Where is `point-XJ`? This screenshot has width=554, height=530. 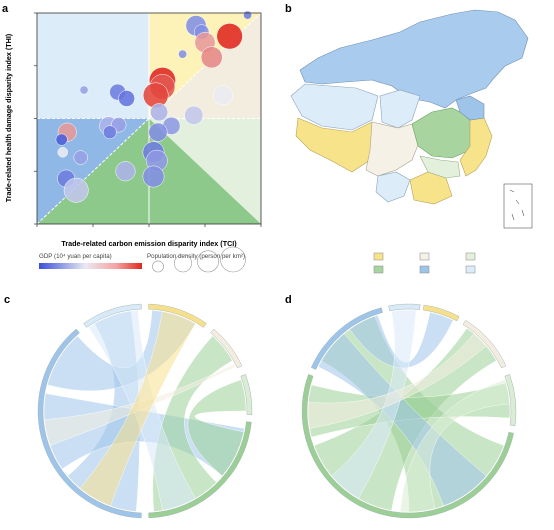 point-XJ is located at coordinates (84, 90).